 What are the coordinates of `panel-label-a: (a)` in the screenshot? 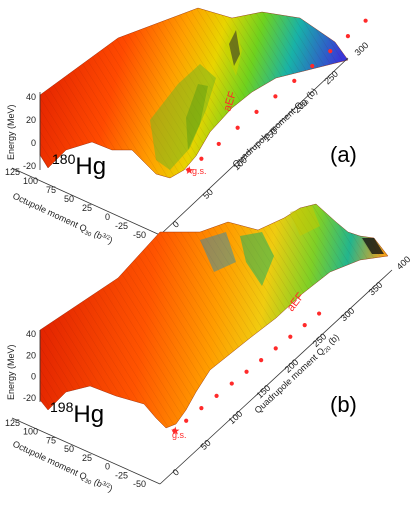 It's located at (343, 154).